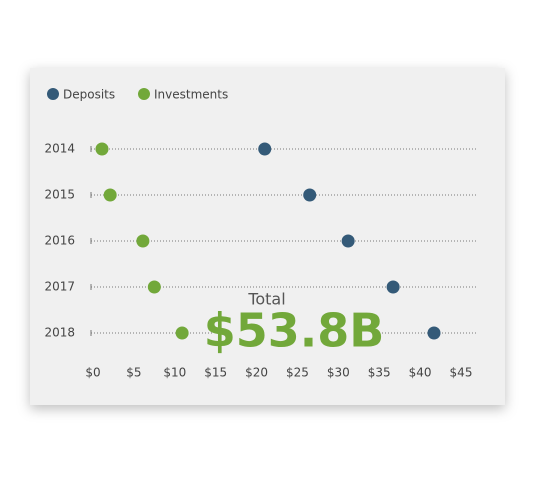 This screenshot has height=479, width=550. What do you see at coordinates (461, 373) in the screenshot?
I see `x-tick-label: $45` at bounding box center [461, 373].